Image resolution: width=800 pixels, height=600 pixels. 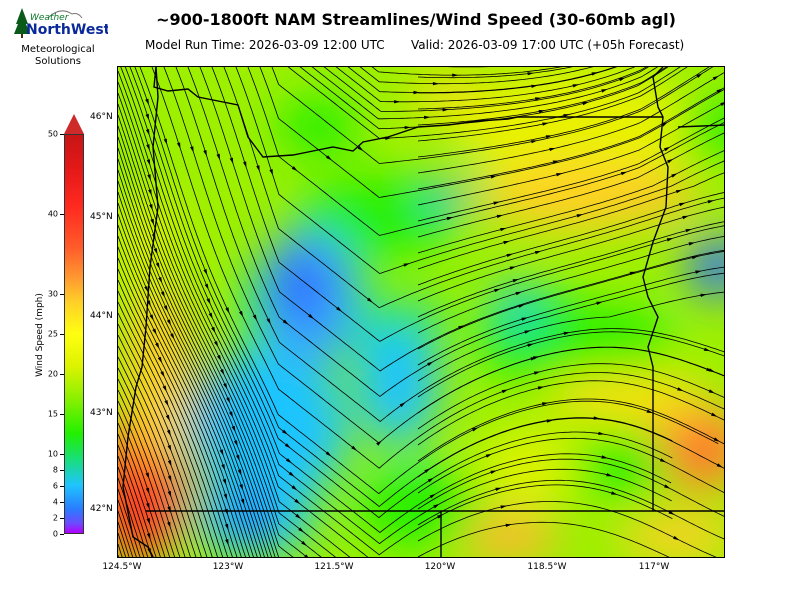 I want to click on lat-label-45: 45°N, so click(x=101, y=217).